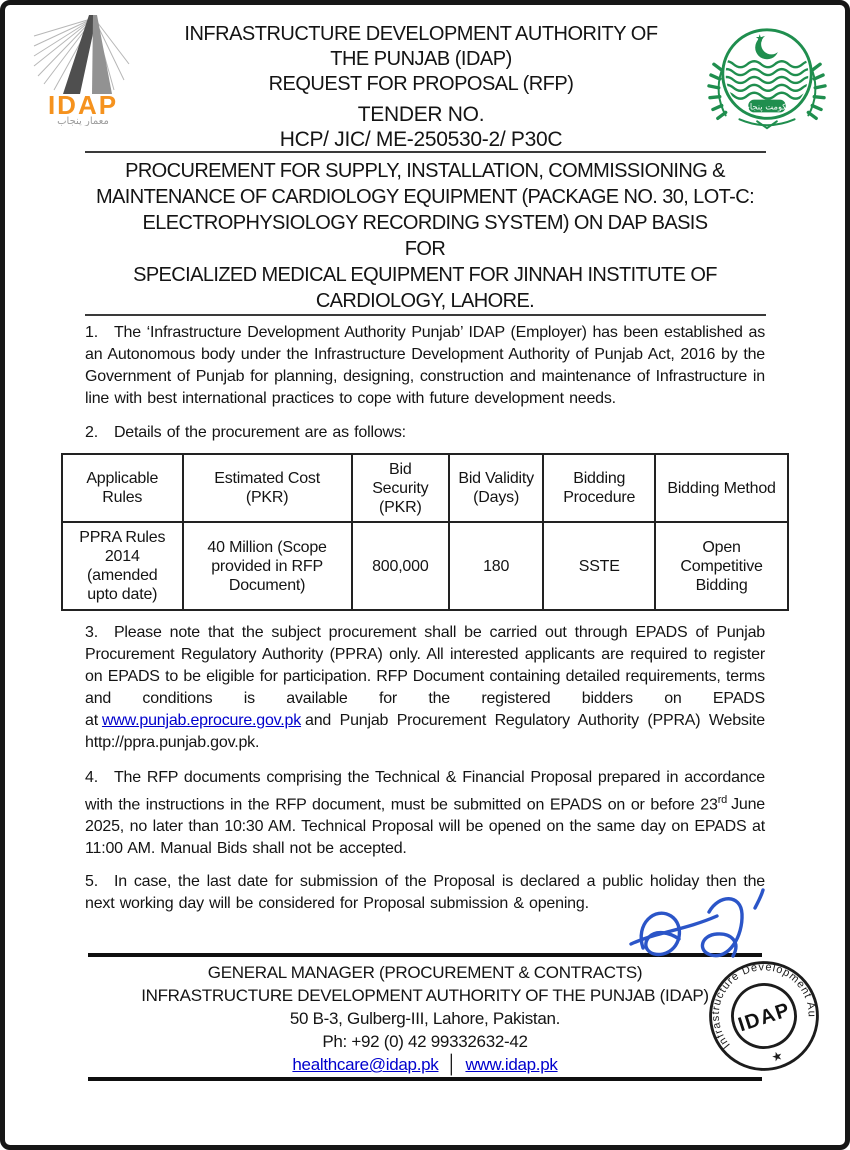 This screenshot has height=1150, width=850. What do you see at coordinates (777, 1056) in the screenshot?
I see `stamp-star: ★` at bounding box center [777, 1056].